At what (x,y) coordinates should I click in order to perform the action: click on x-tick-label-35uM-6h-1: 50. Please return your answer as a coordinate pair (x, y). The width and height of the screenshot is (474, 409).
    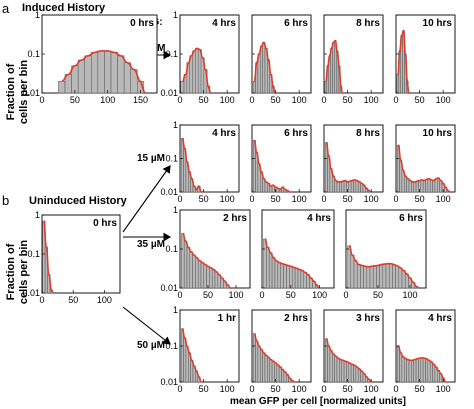
    Looking at the image, I should click on (378, 295).